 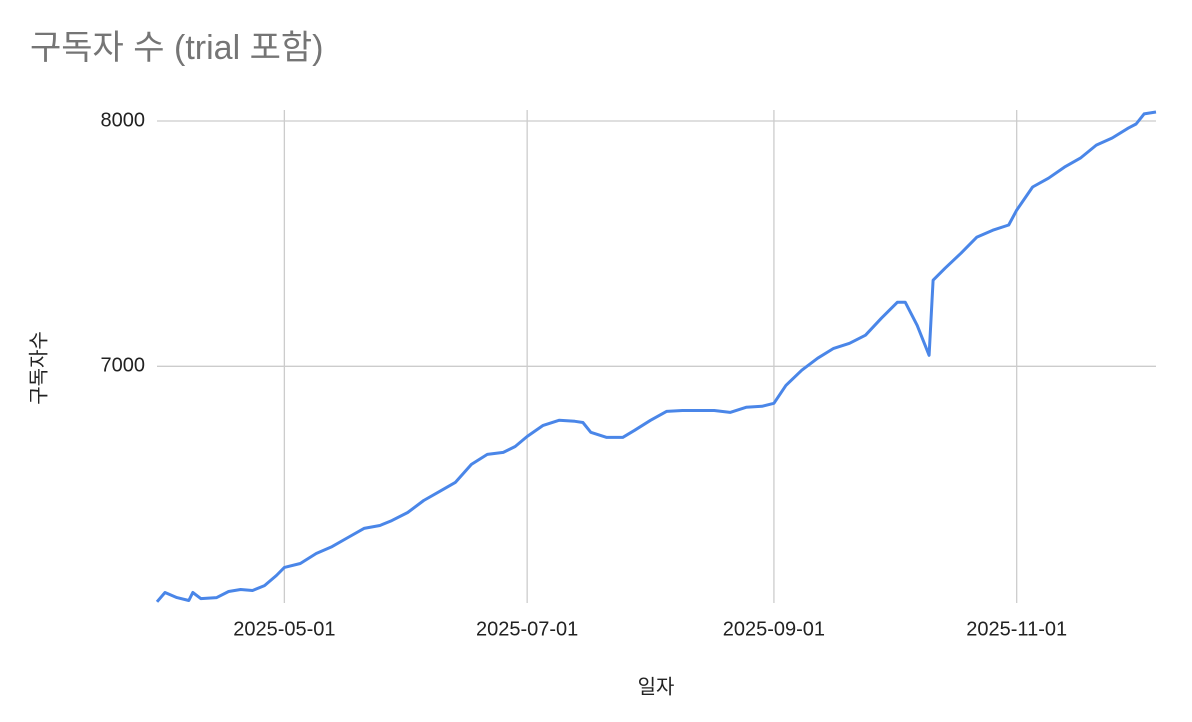 I want to click on chart-title: 구독자 수 (trial 포함), so click(x=176, y=48).